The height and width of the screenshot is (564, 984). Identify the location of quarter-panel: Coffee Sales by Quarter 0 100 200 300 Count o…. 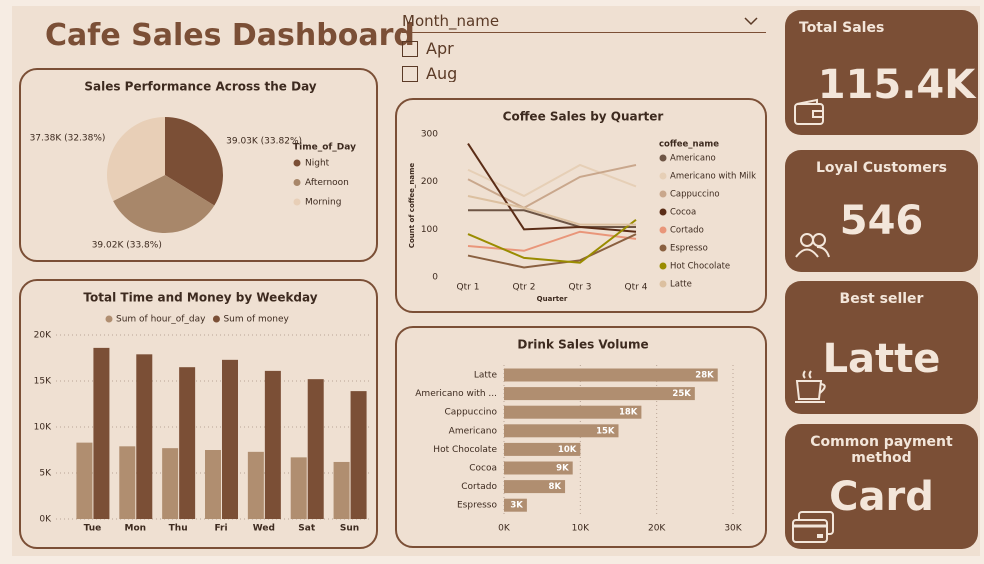
(581, 205).